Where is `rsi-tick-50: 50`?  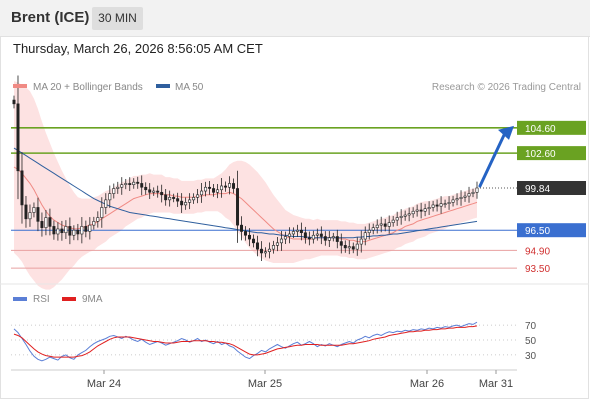
rsi-tick-50: 50 is located at coordinates (531, 341).